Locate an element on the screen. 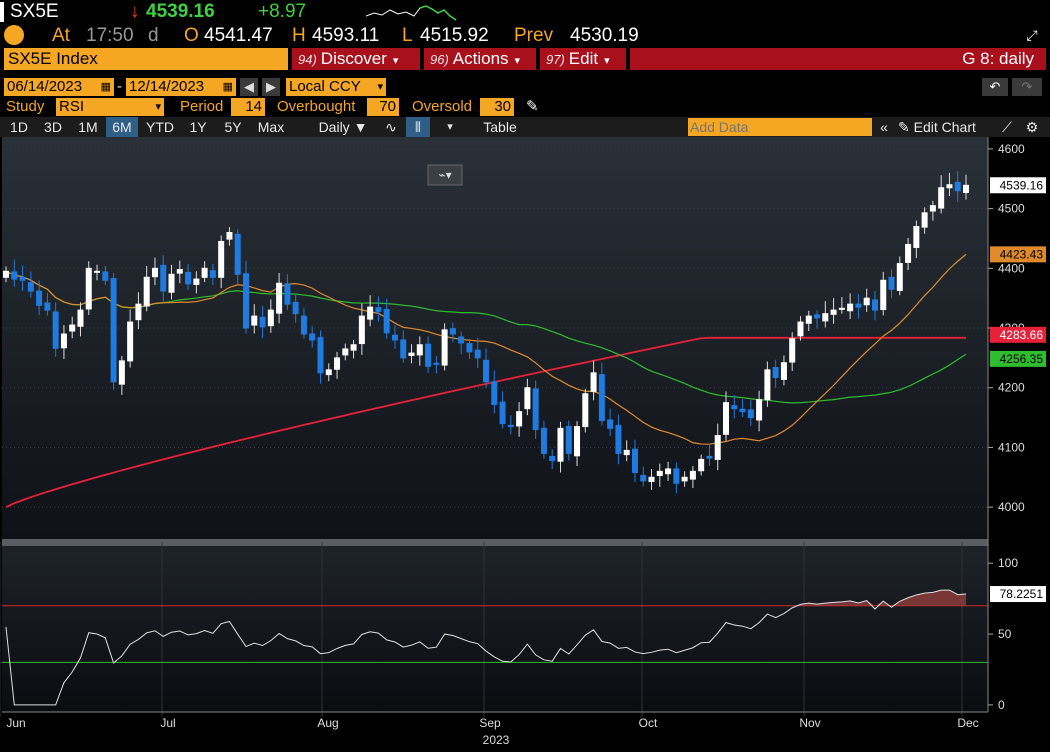 Image resolution: width=1050 pixels, height=752 pixels. y-tick-label: 4400 is located at coordinates (1011, 268).